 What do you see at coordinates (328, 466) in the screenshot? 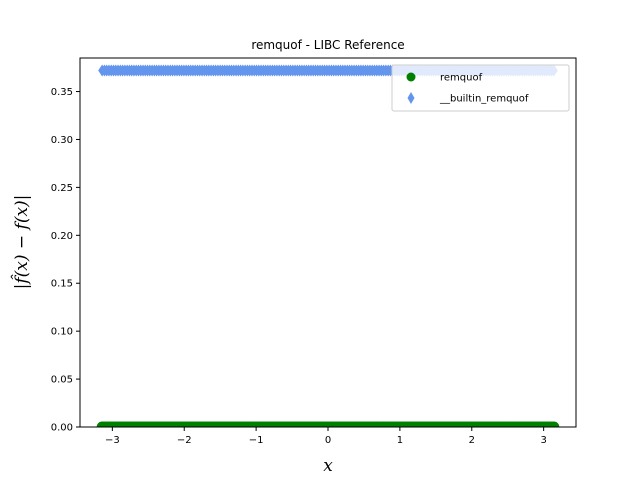
I see `x-axis-label: x` at bounding box center [328, 466].